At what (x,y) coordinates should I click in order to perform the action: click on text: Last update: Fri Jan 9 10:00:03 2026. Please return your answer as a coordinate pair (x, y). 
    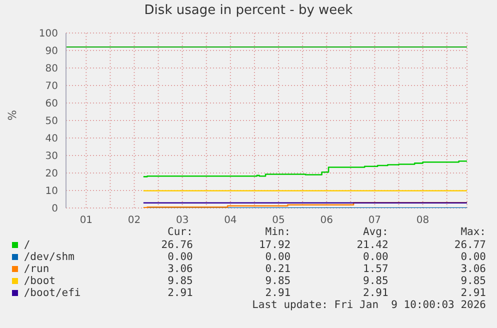
    Looking at the image, I should click on (368, 305).